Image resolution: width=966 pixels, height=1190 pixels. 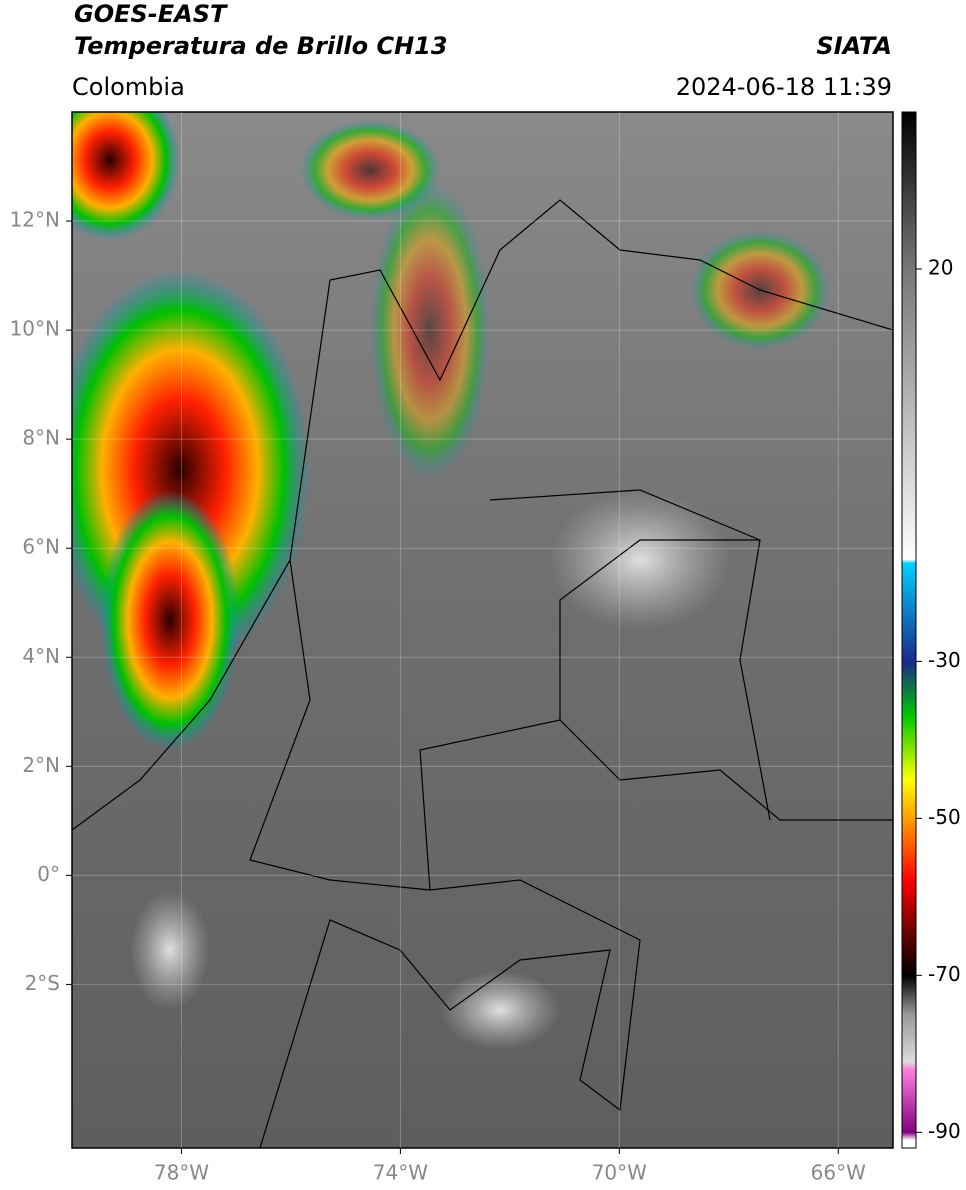 I want to click on lat-label: 2°N, so click(x=41, y=765).